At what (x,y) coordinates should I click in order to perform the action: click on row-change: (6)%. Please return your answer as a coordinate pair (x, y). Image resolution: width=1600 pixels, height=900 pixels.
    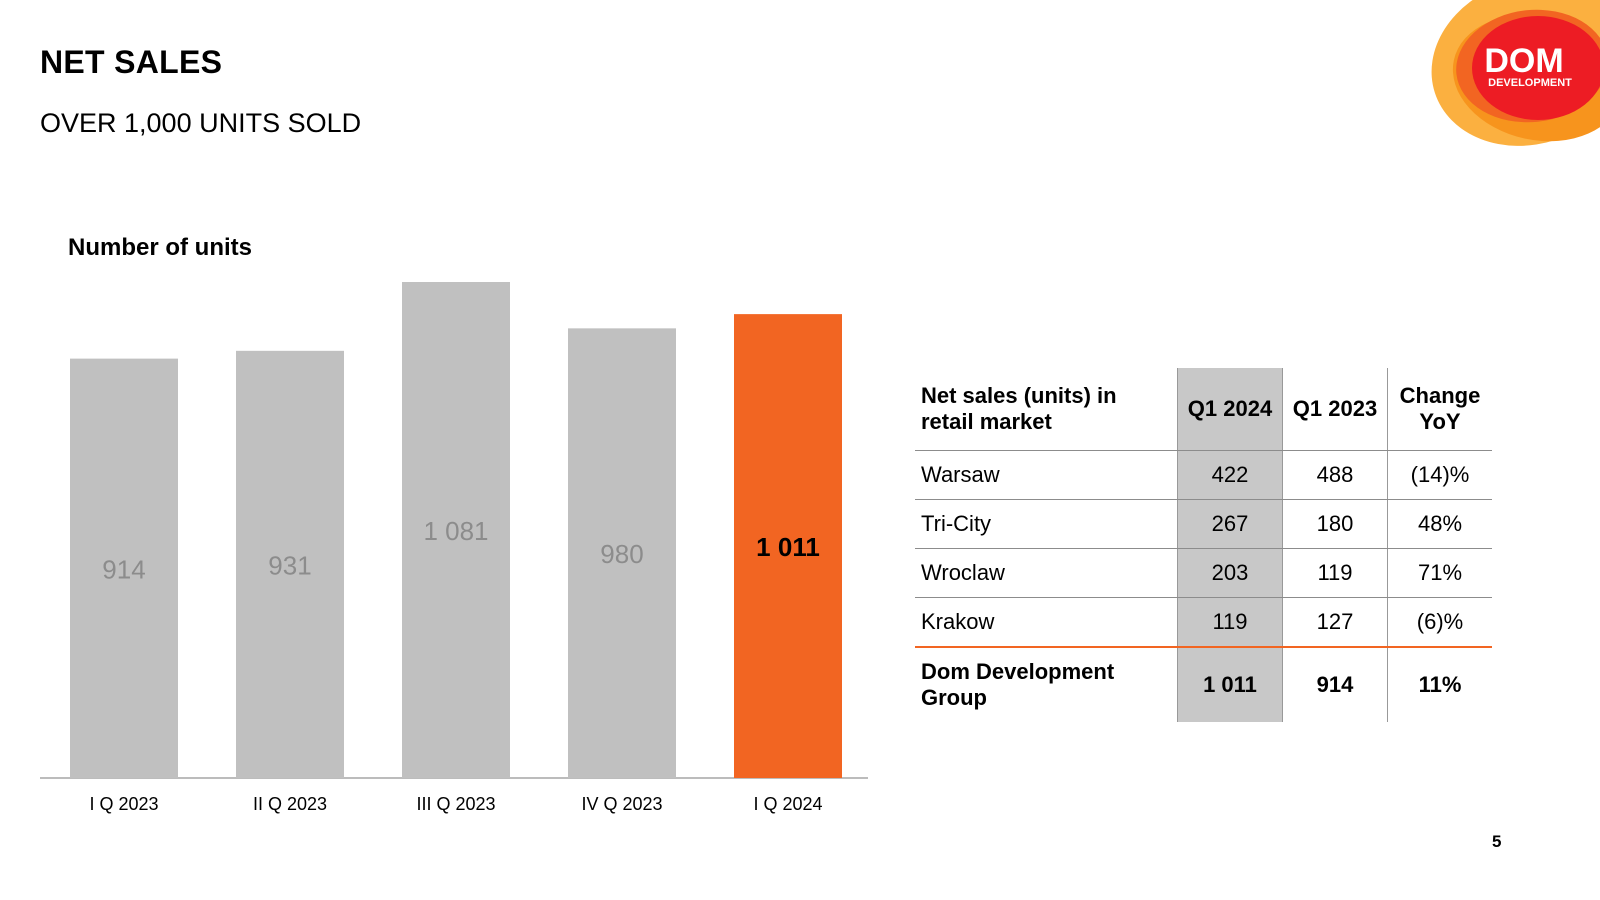
    Looking at the image, I should click on (1439, 622).